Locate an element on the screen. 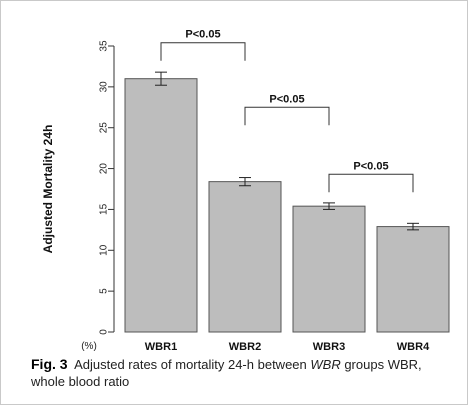 This screenshot has height=405, width=468. y-axis-unit: (%) is located at coordinates (89, 346).